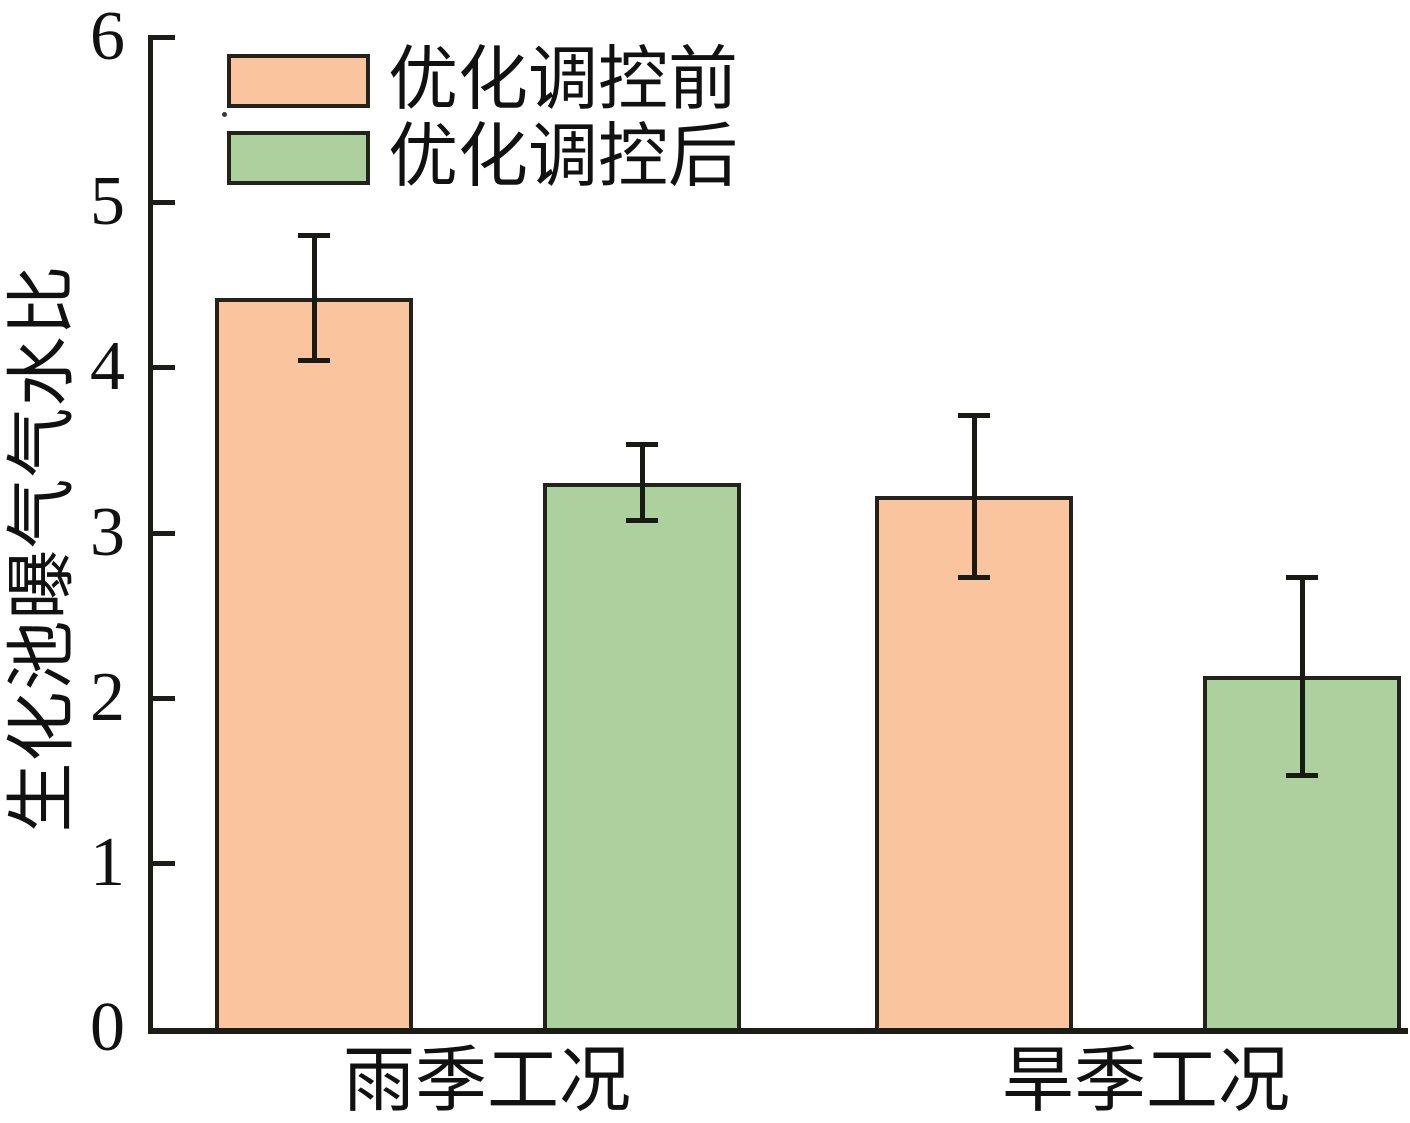 The image size is (1410, 1123). What do you see at coordinates (298, 80) in the screenshot?
I see `legend-swatch-orange` at bounding box center [298, 80].